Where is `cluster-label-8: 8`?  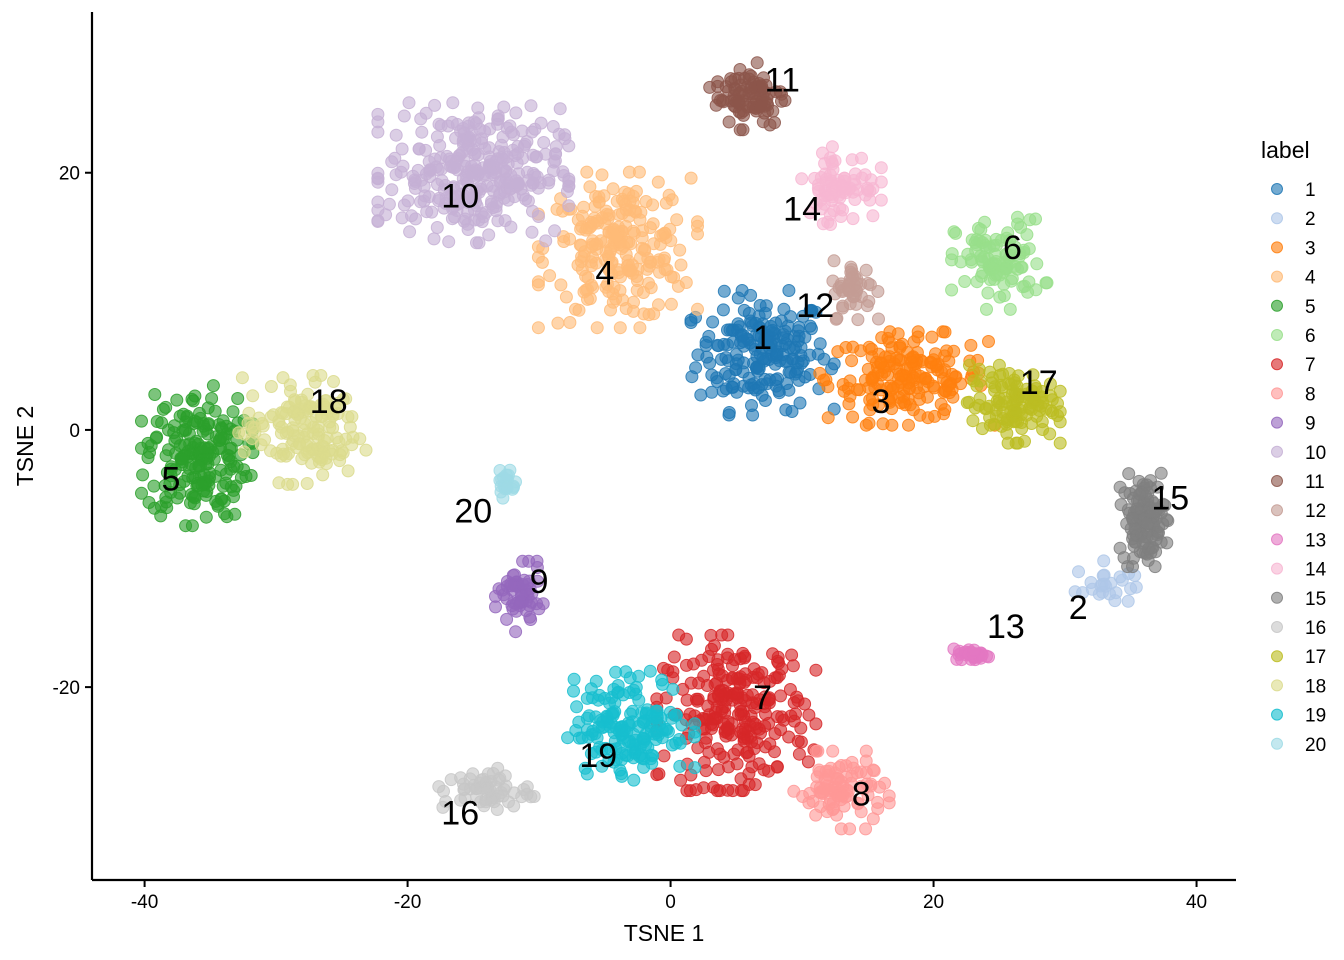 cluster-label-8: 8 is located at coordinates (861, 794).